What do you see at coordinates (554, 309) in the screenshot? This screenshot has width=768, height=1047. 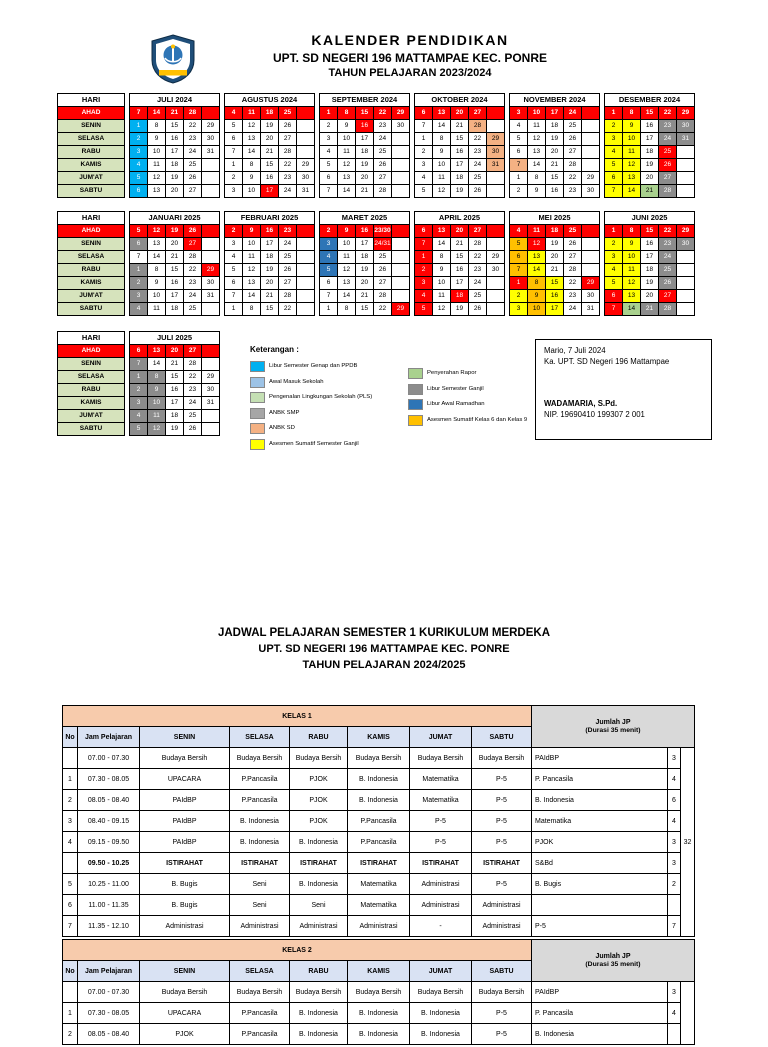 I see `date-cell: 17` at bounding box center [554, 309].